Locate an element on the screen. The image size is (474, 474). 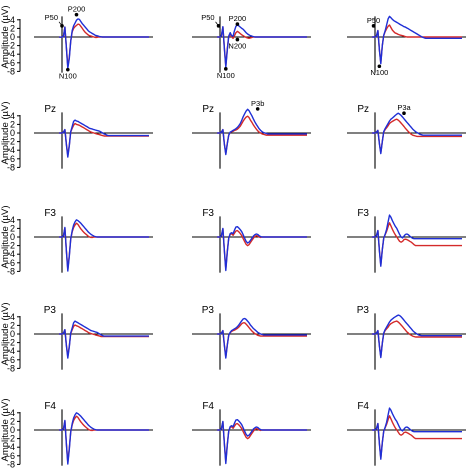
panel-r1-c2: P50 P200 N200 N100 is located at coordinates (251, 46).